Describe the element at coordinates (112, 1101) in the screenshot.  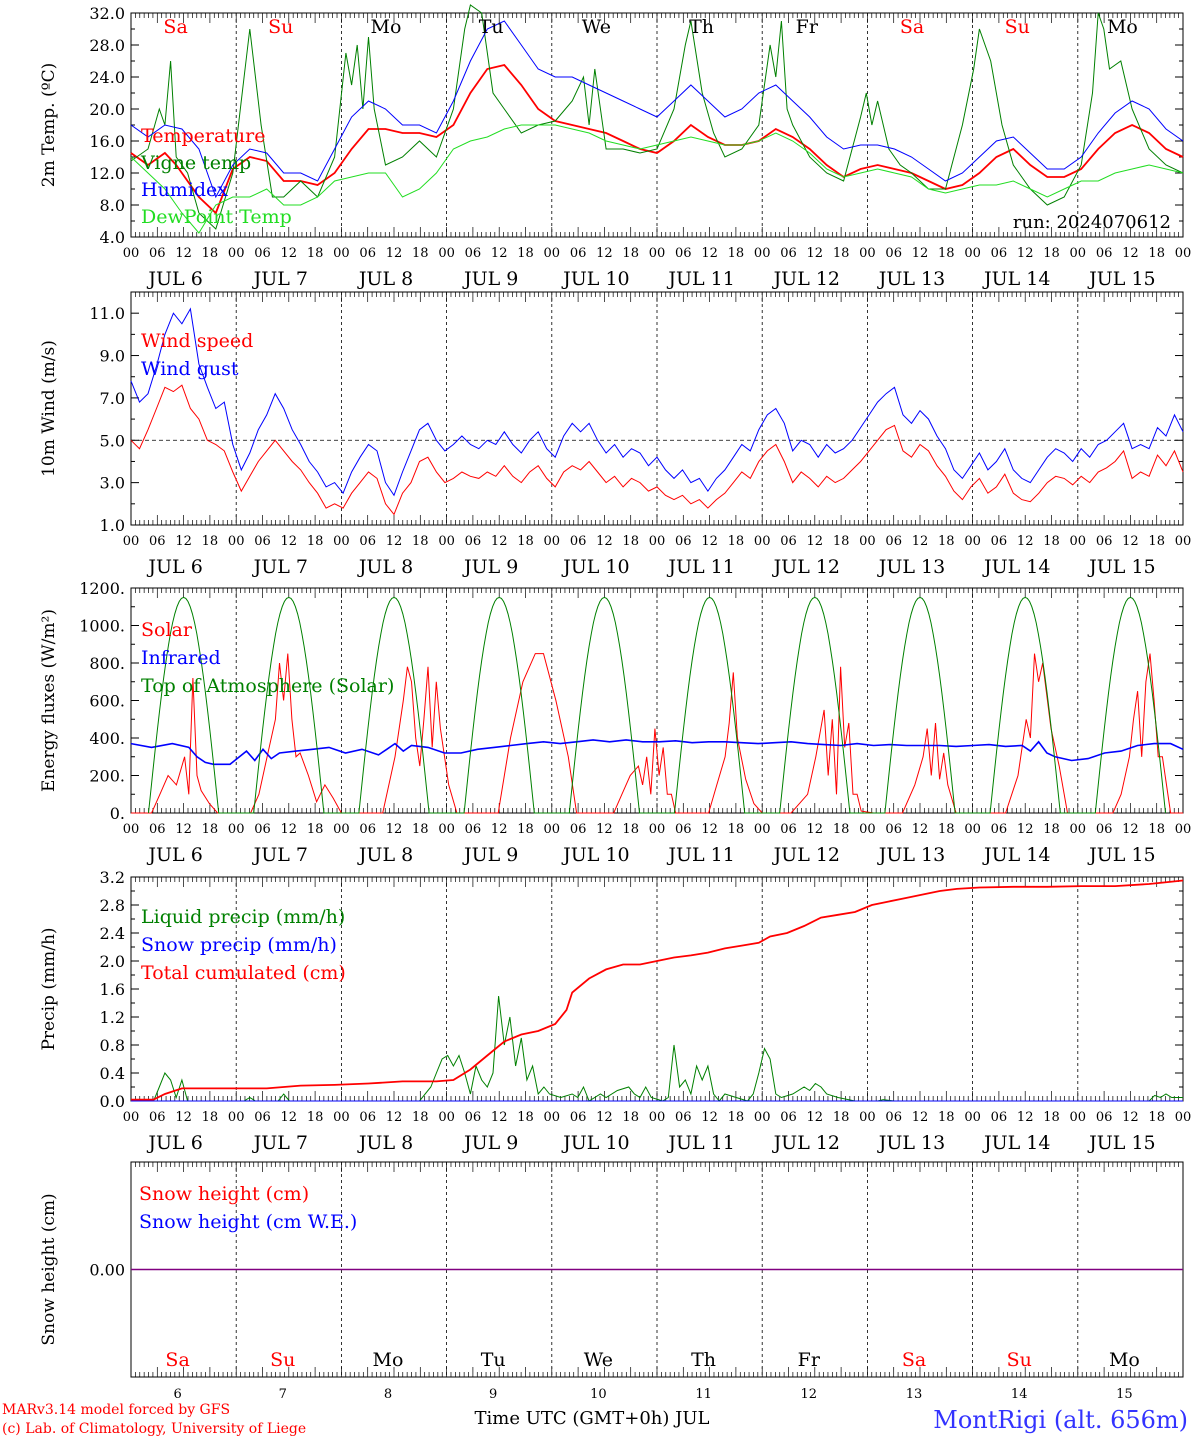
I see `y-tick-label: 0.0` at that location.